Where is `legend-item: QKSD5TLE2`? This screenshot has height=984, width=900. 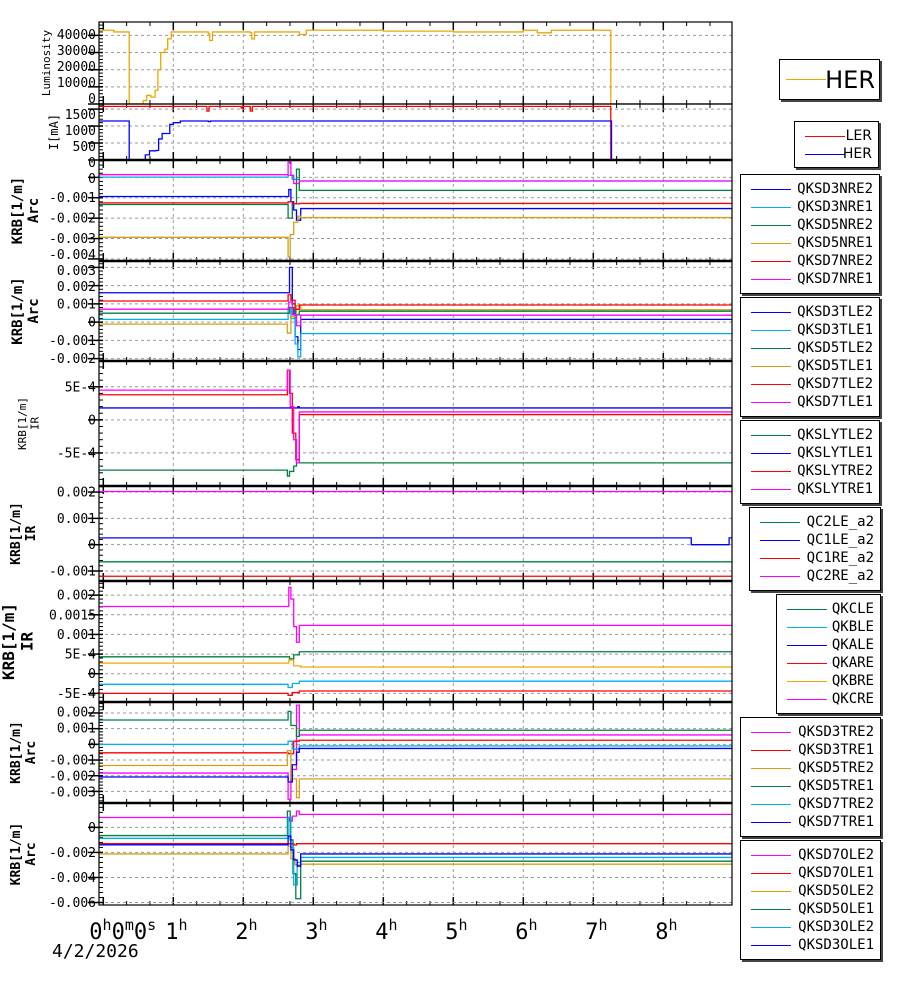
legend-item: QKSD5TLE2 is located at coordinates (810, 348).